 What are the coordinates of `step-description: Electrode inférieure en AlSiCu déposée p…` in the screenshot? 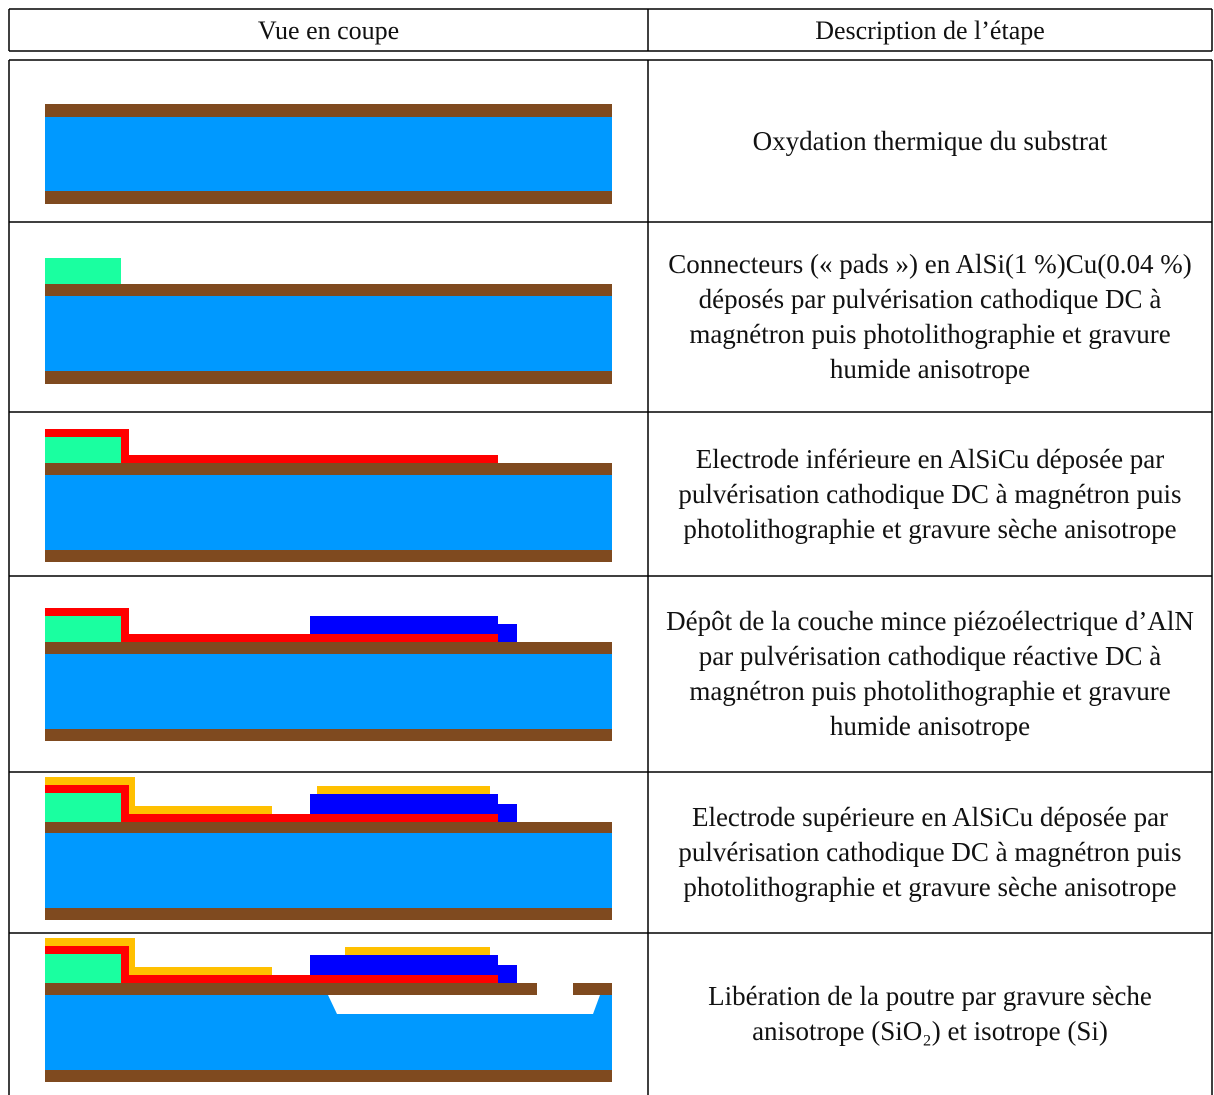 It's located at (930, 493).